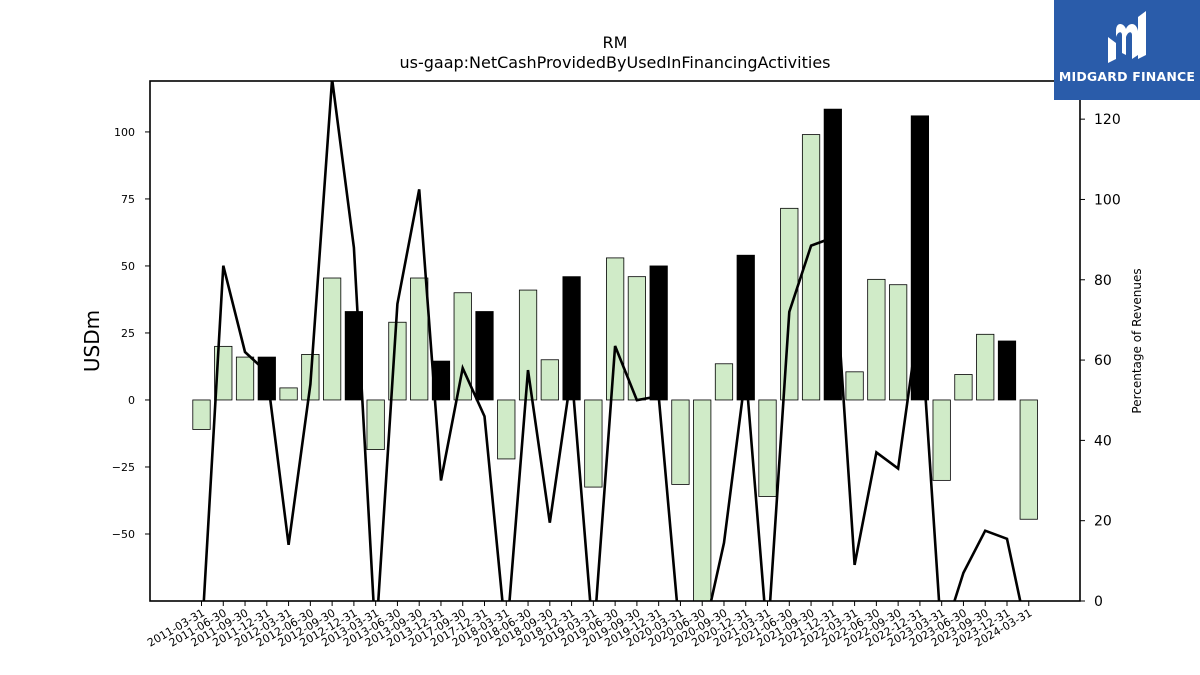 This screenshot has width=1200, height=675. I want to click on y-tick-label: 25, so click(128, 333).